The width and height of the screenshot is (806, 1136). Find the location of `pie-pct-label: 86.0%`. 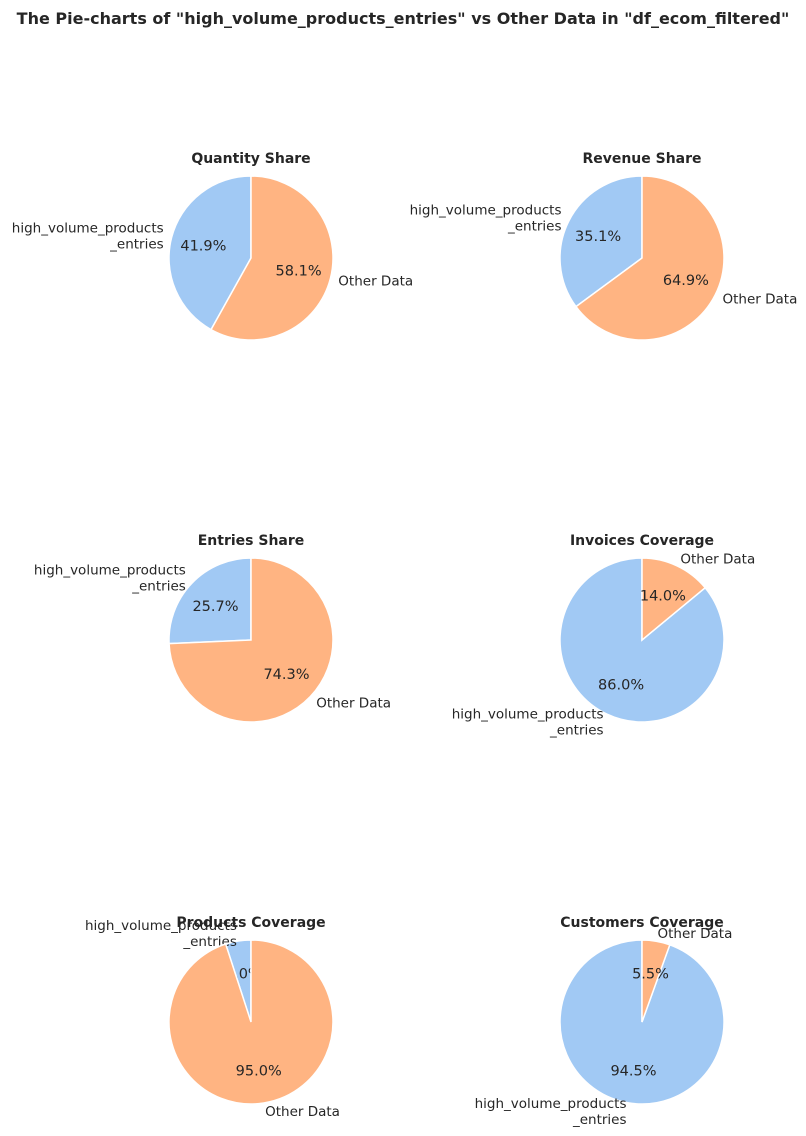

pie-pct-label: 86.0% is located at coordinates (621, 686).